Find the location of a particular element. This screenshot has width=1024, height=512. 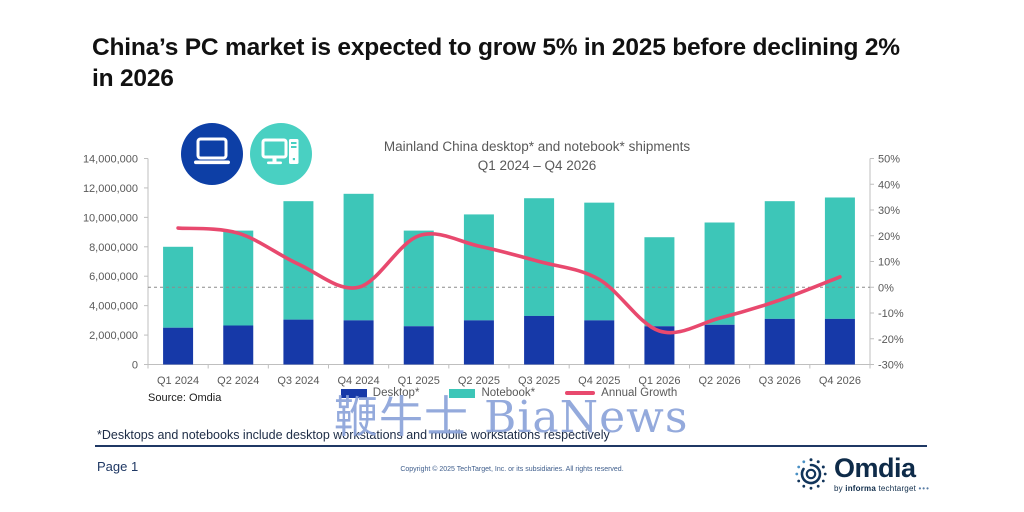

chart-legend: Desktop* Notebook* Annual Growth is located at coordinates (509, 393).